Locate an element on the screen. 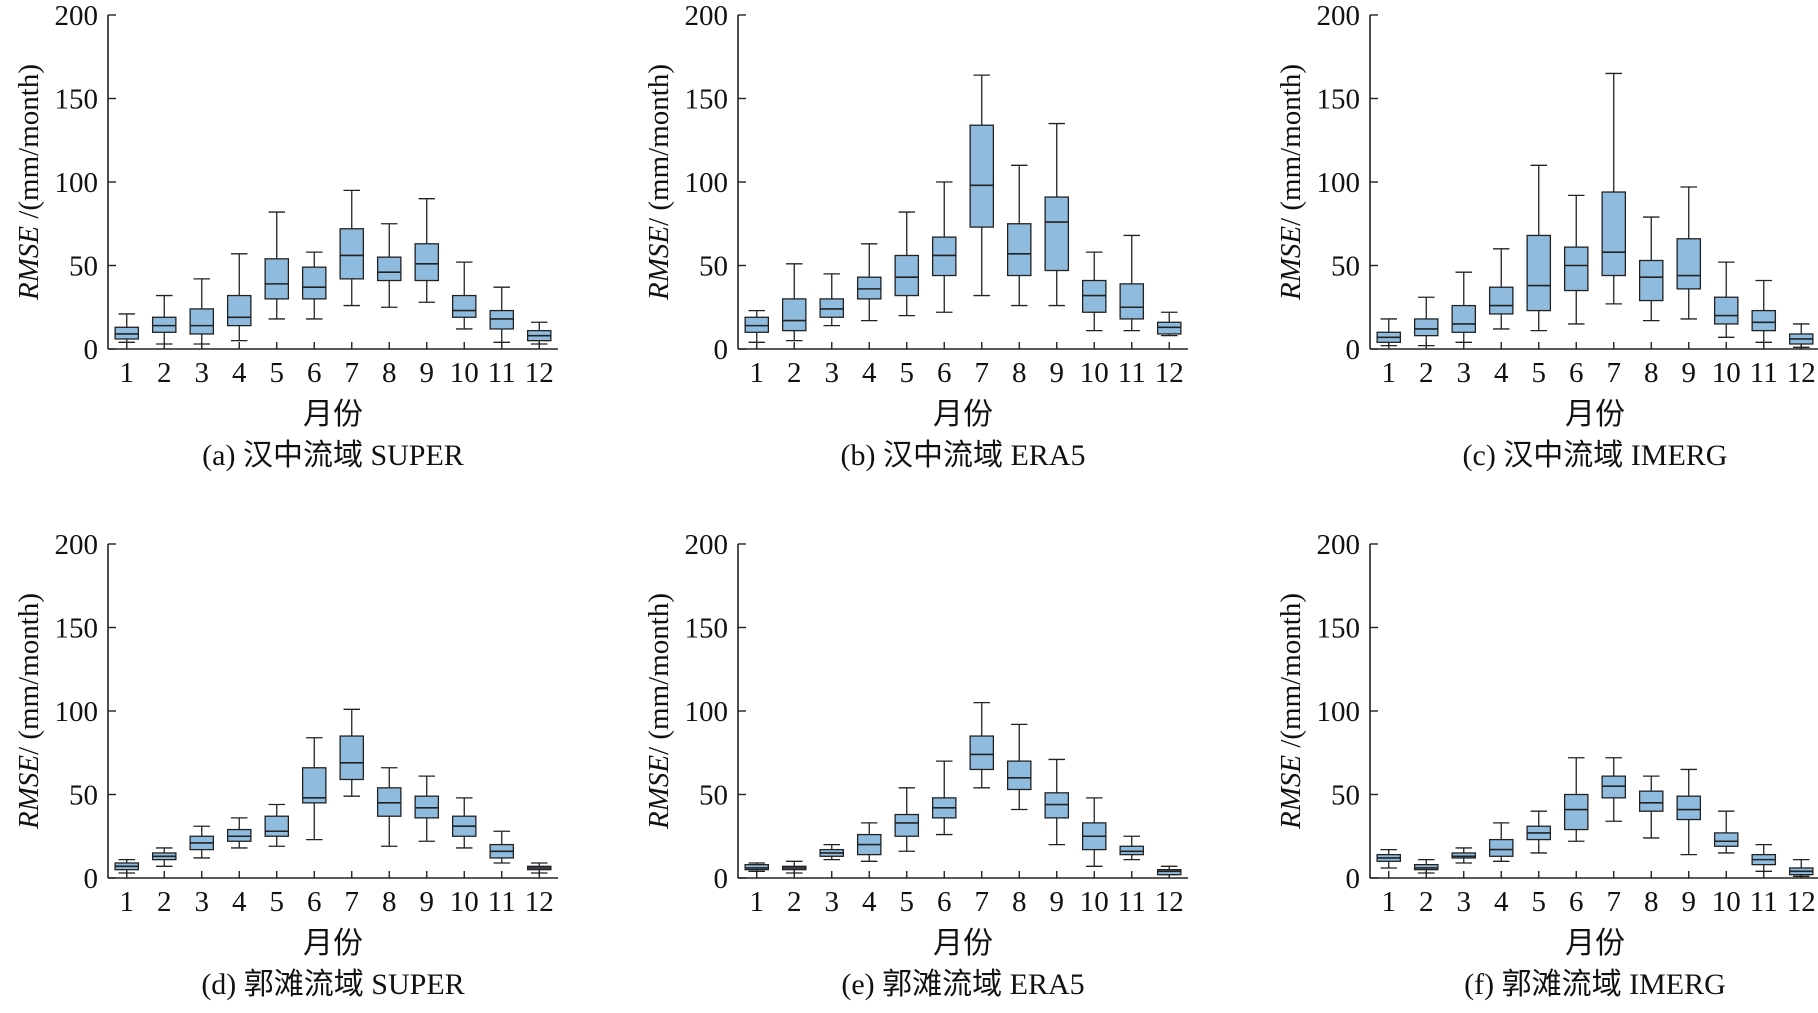 This screenshot has width=1818, height=1013. panel-caption: (c) 汉中流域 IMERG is located at coordinates (1595, 455).